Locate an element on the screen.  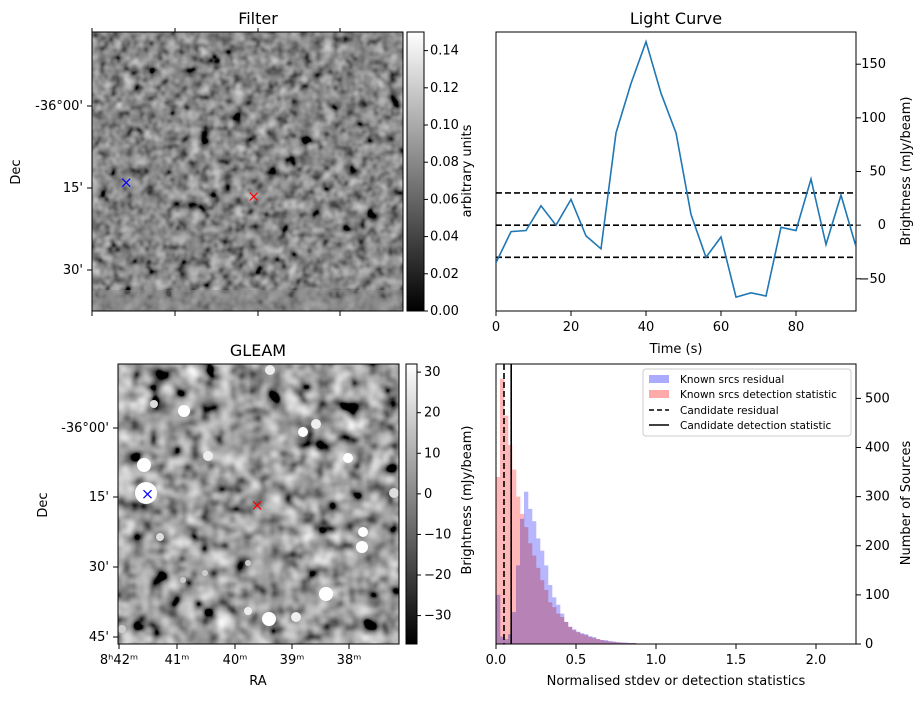
light-curve-xtick-label: 40 is located at coordinates (646, 327).